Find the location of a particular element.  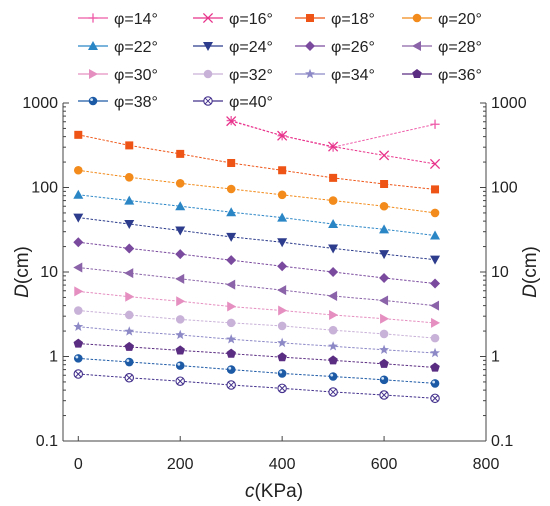

legend-item: φ=28° is located at coordinates (442, 47).